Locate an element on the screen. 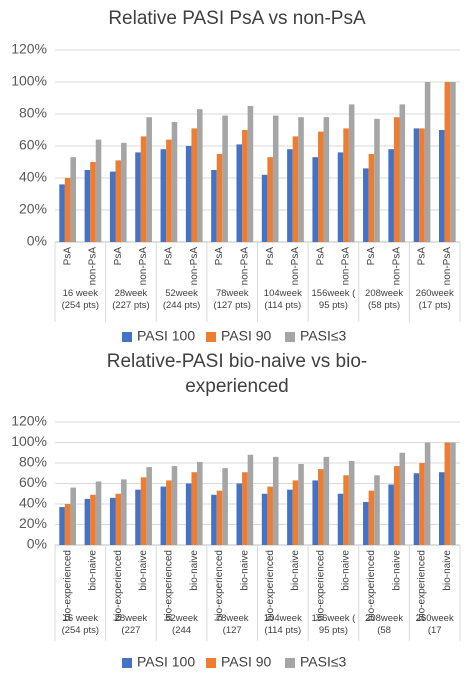  chart-title: Relative PASI PsA vs non-PsA is located at coordinates (237, 18).